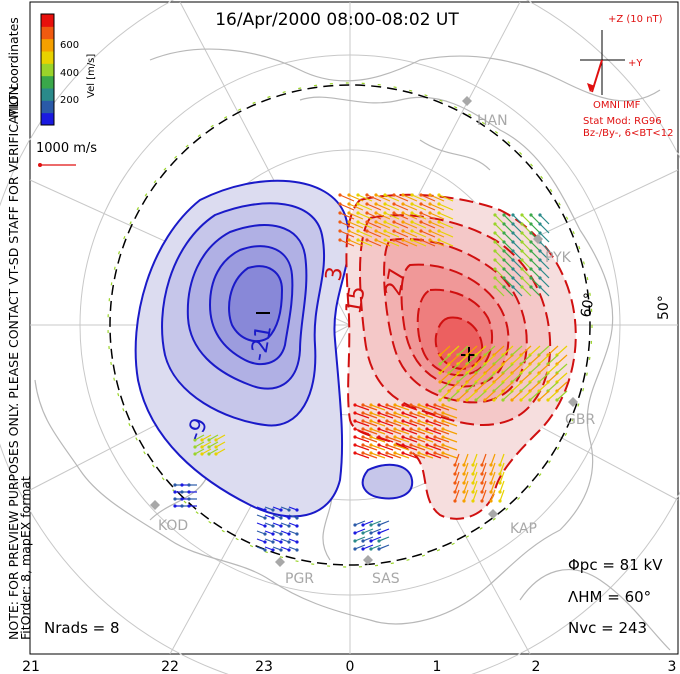 Image resolution: width=680 pixels, height=674 pixels. I want to click on station-kap: KAP, so click(523, 529).